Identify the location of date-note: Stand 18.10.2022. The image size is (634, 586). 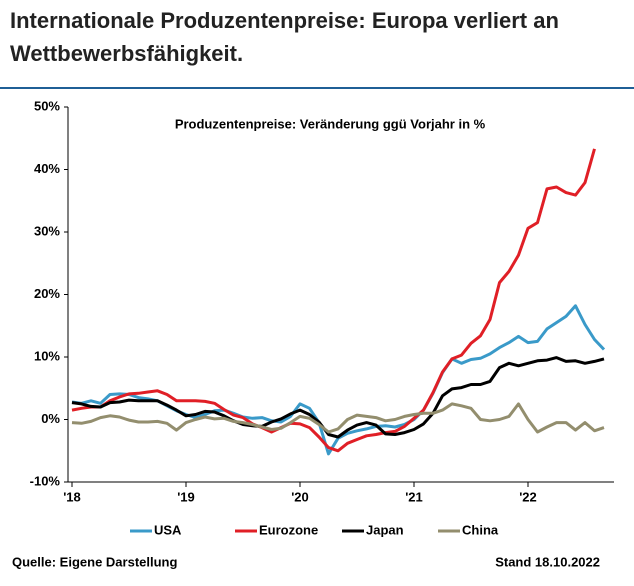
(547, 561).